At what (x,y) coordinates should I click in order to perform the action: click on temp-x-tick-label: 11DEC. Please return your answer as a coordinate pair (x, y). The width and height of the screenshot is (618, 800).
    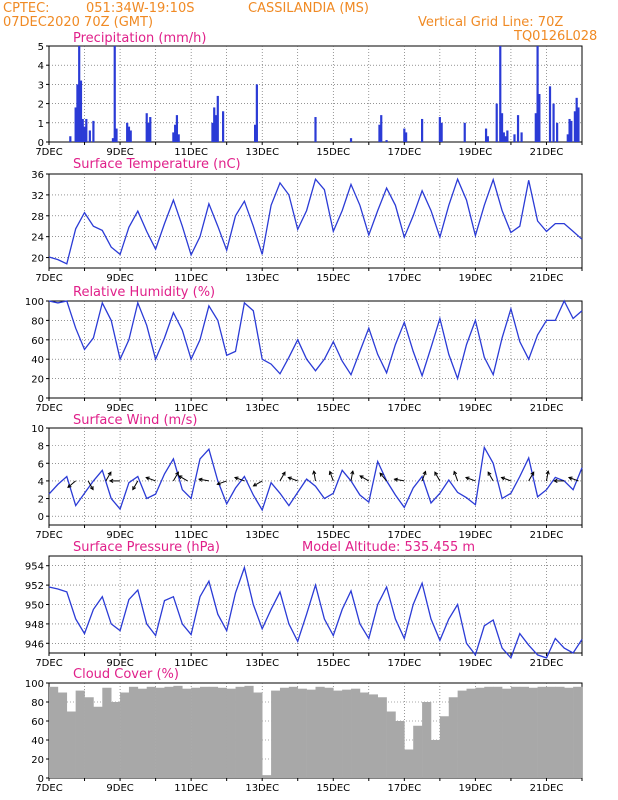
    Looking at the image, I should click on (191, 278).